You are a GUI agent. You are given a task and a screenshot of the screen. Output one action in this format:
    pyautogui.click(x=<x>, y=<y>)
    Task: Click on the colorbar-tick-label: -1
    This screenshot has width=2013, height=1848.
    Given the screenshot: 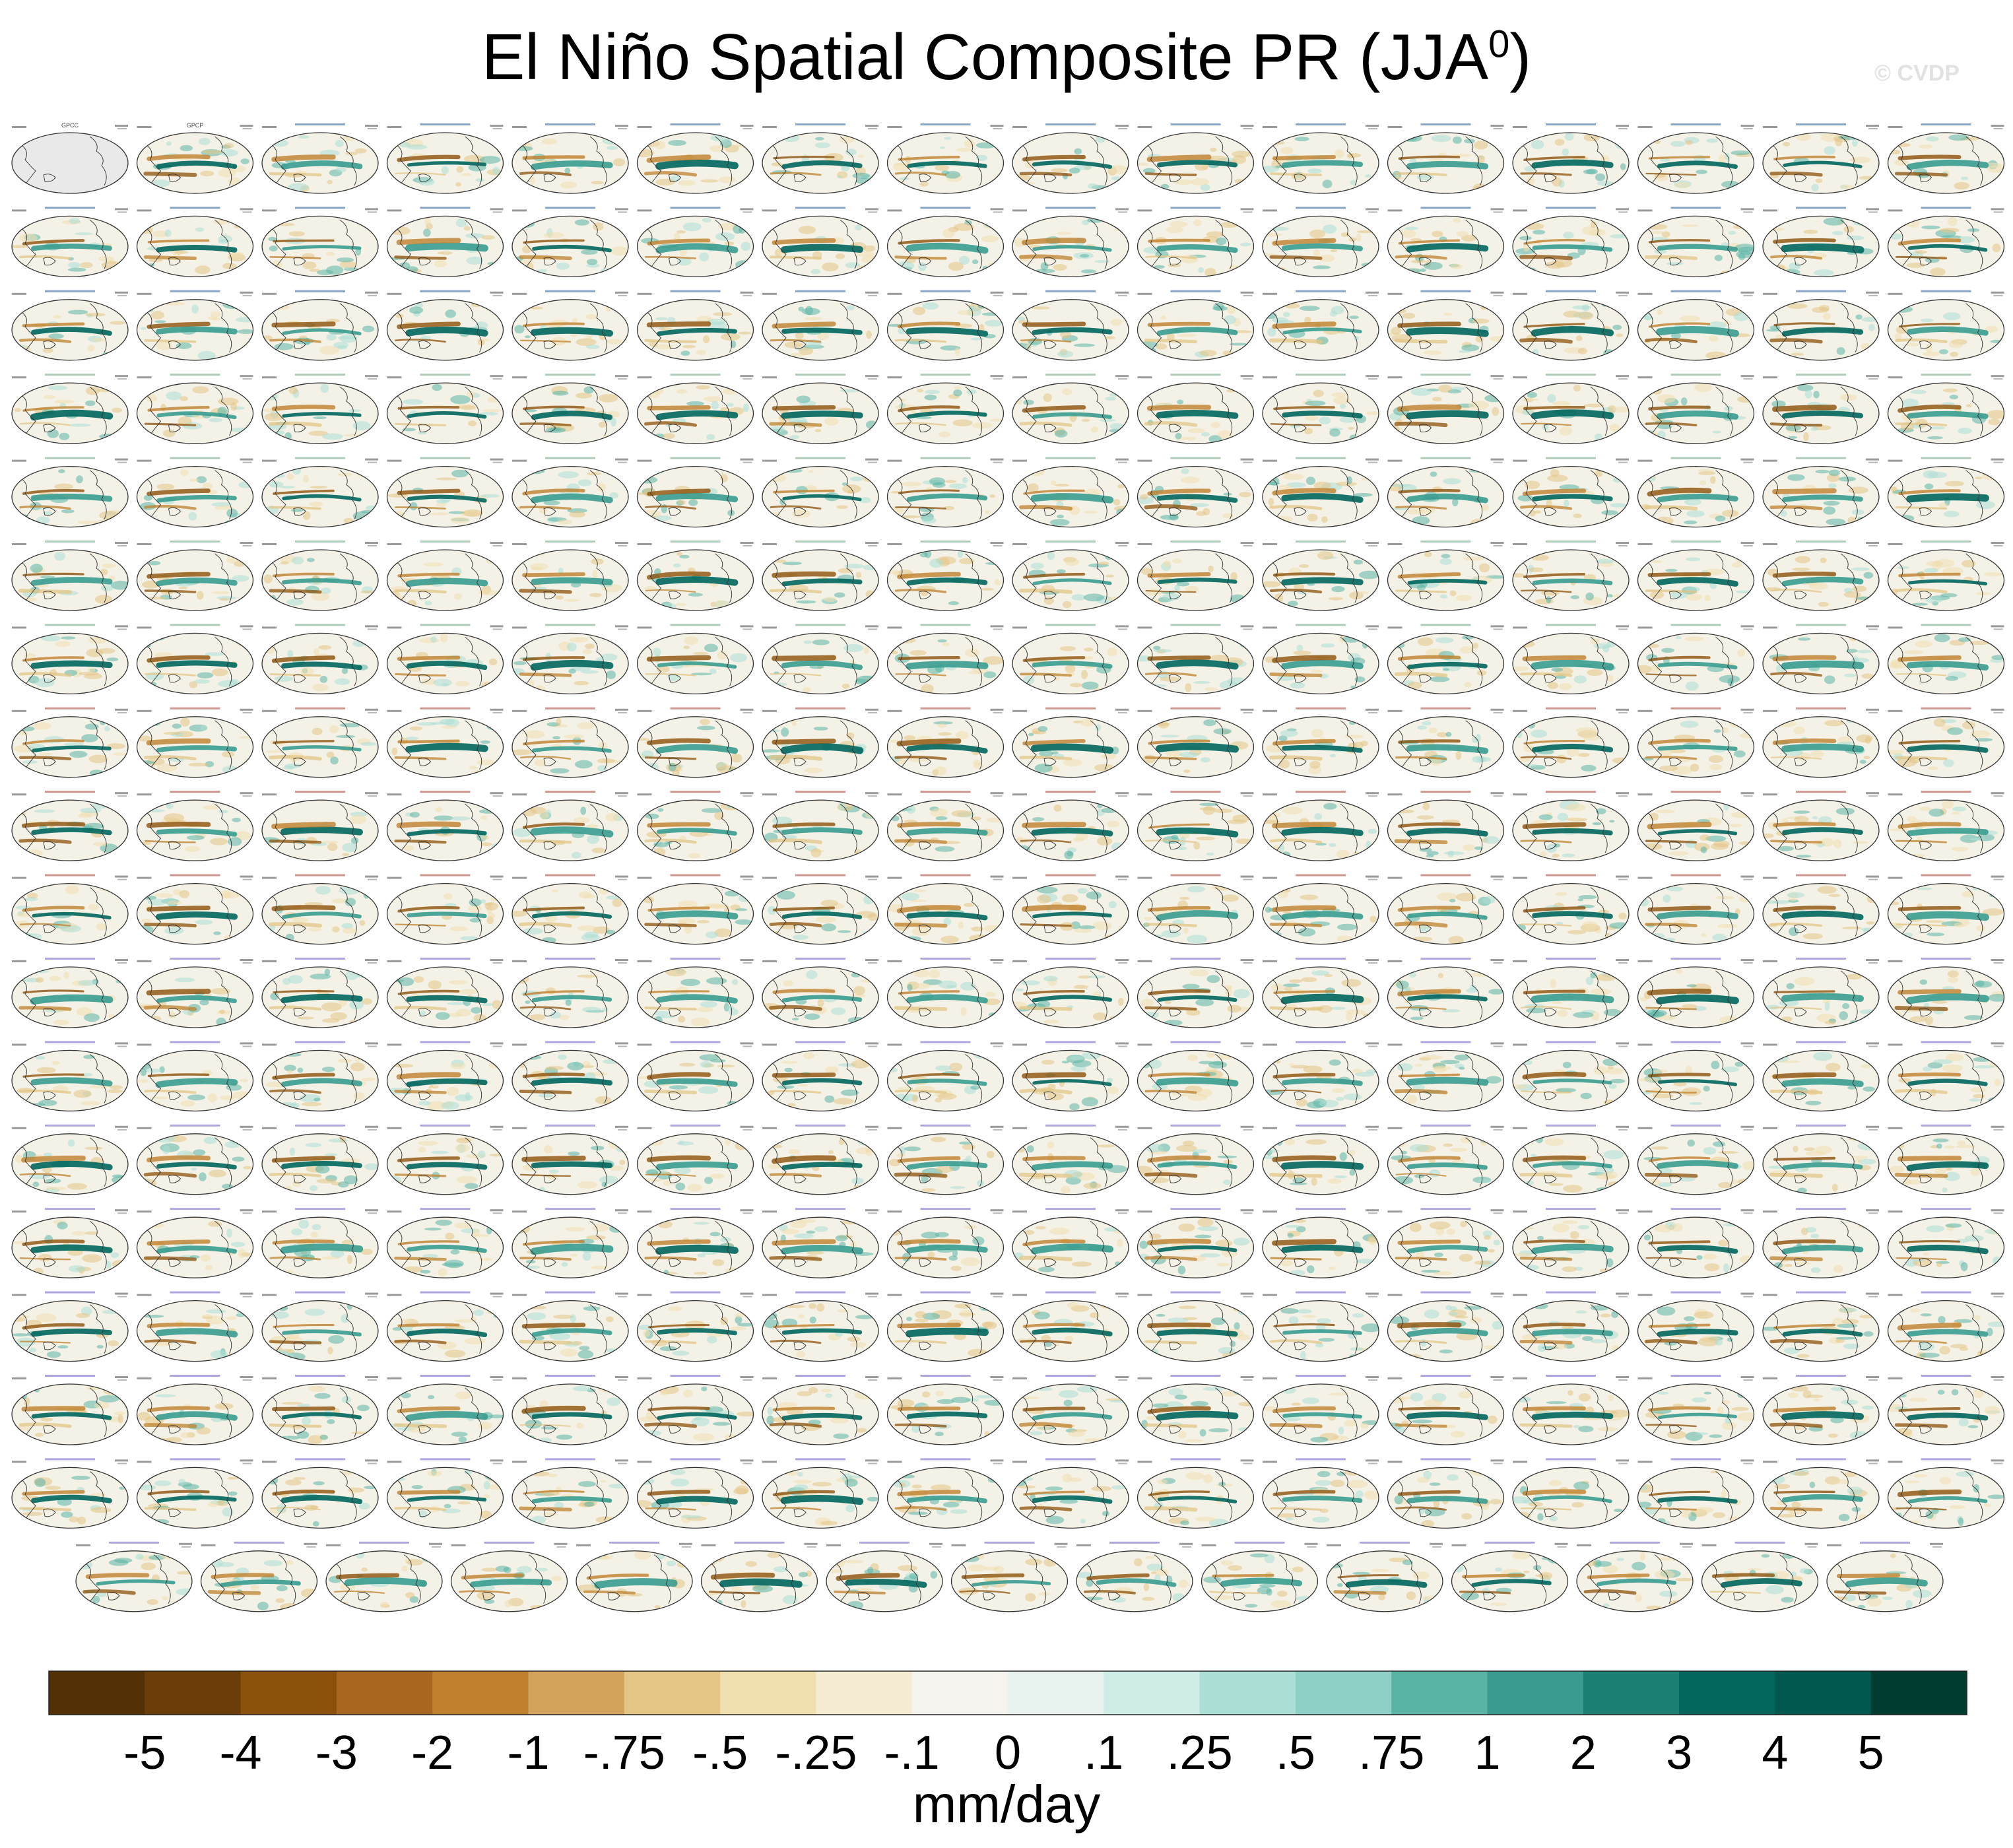 What is the action you would take?
    pyautogui.click(x=528, y=1753)
    